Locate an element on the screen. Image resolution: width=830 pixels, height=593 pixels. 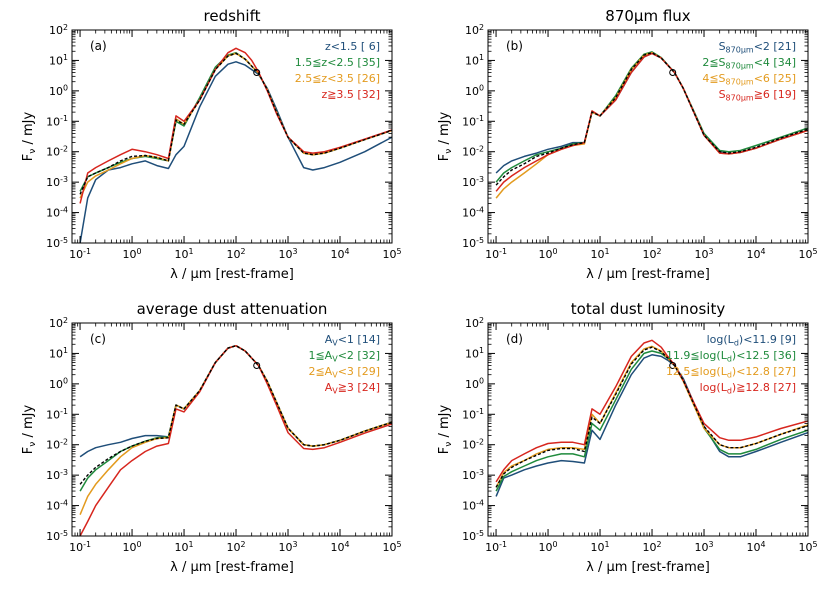
legend-entry: z≧3.5 [32] is located at coordinates (350, 94).